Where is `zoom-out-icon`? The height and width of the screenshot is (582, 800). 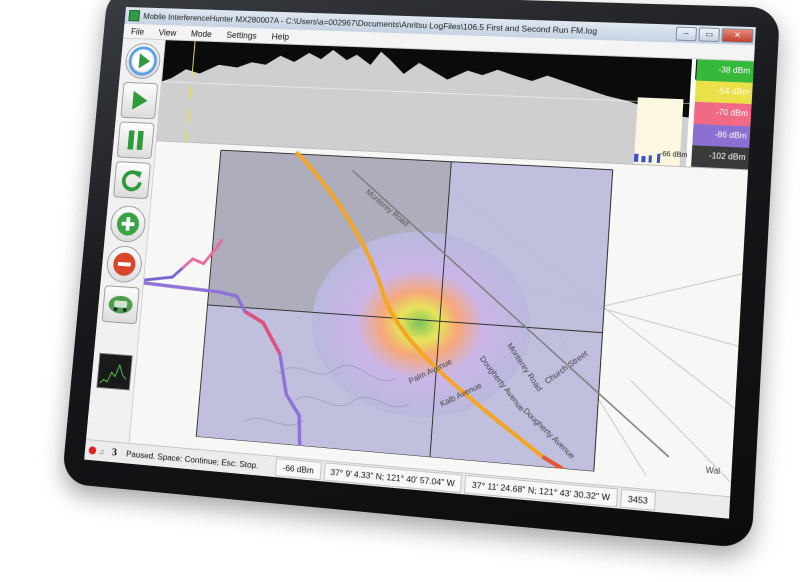
zoom-out-icon is located at coordinates (124, 264).